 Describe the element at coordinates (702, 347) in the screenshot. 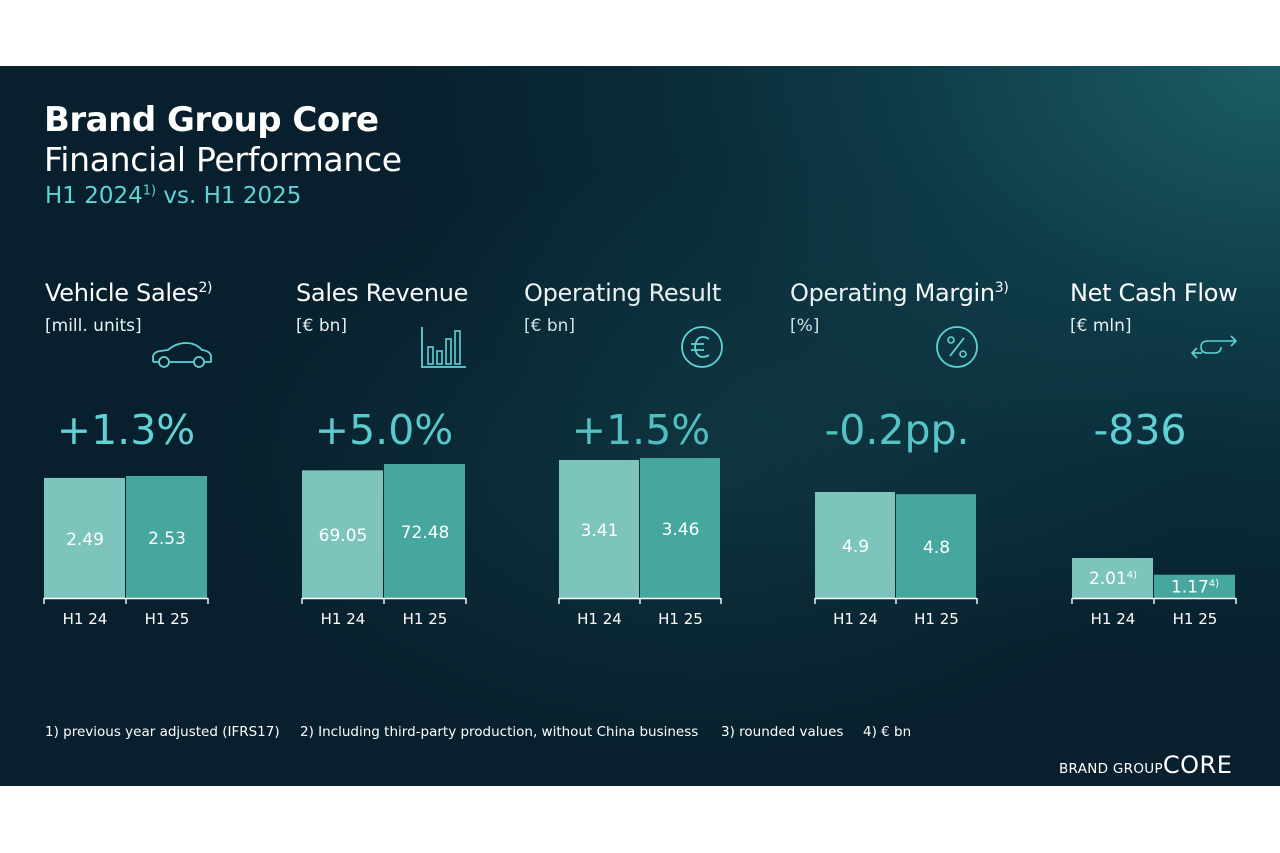

I see `euro-icon` at that location.